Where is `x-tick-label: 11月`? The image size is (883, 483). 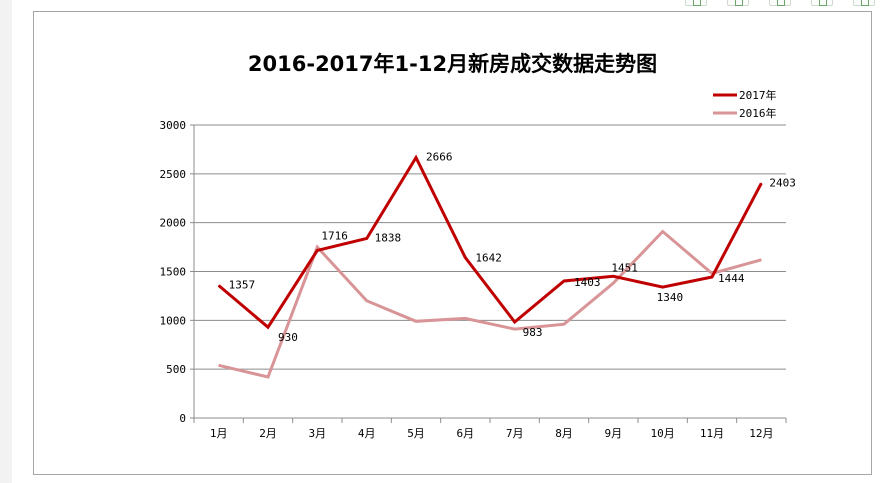 x-tick-label: 11月 is located at coordinates (712, 433).